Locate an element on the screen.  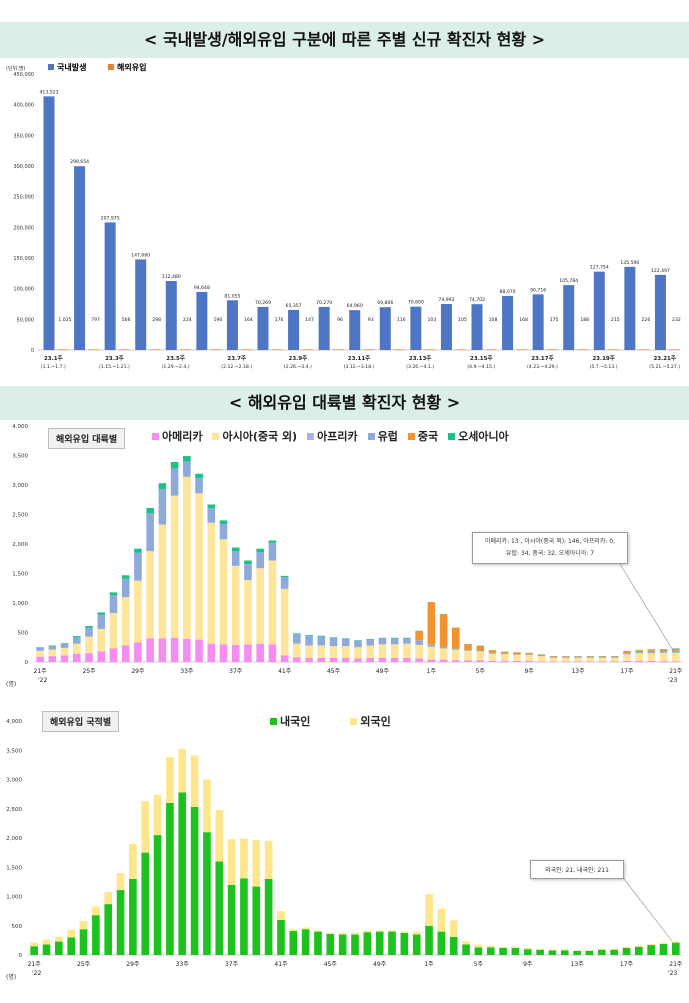
data-label-domestic: 70,600 is located at coordinates (416, 303).